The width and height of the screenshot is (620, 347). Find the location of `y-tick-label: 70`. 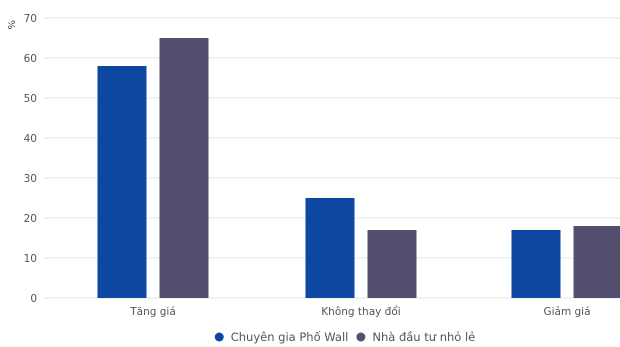

y-tick-label: 70 is located at coordinates (30, 19).